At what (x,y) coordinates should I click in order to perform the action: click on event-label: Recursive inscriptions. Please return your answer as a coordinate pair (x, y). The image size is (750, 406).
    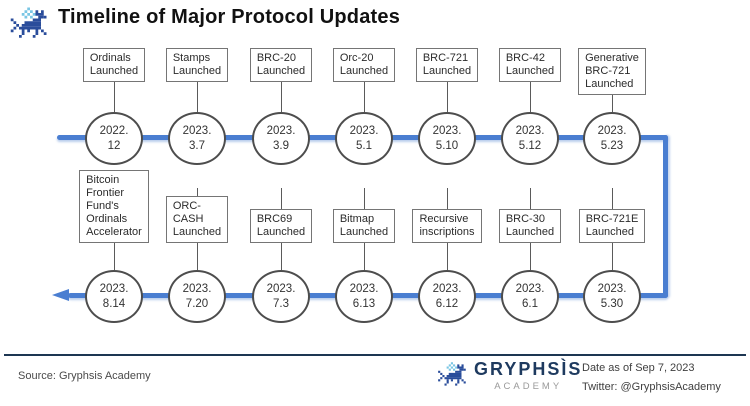
    Looking at the image, I should click on (447, 226).